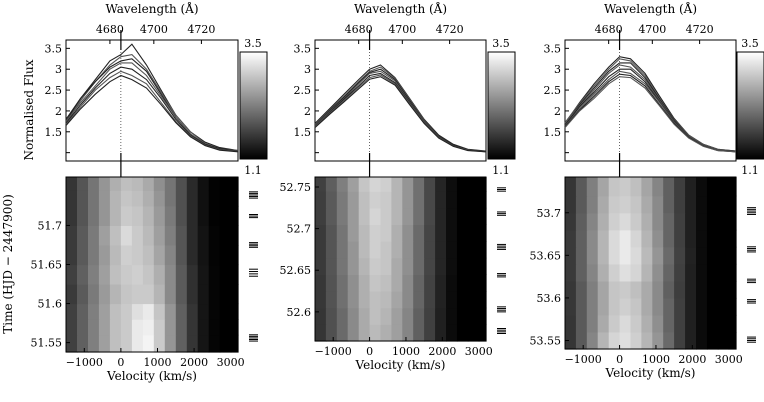 The width and height of the screenshot is (764, 402). I want to click on flux-tick-label: 3.5, so click(303, 48).